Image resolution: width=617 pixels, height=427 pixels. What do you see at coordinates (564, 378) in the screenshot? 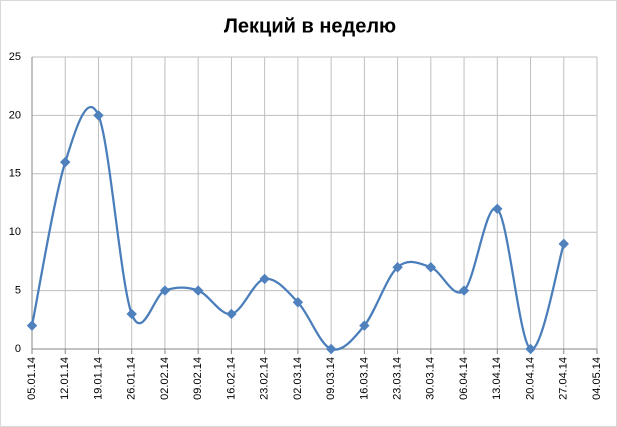
I see `x-tick-label: 27.04.14` at bounding box center [564, 378].